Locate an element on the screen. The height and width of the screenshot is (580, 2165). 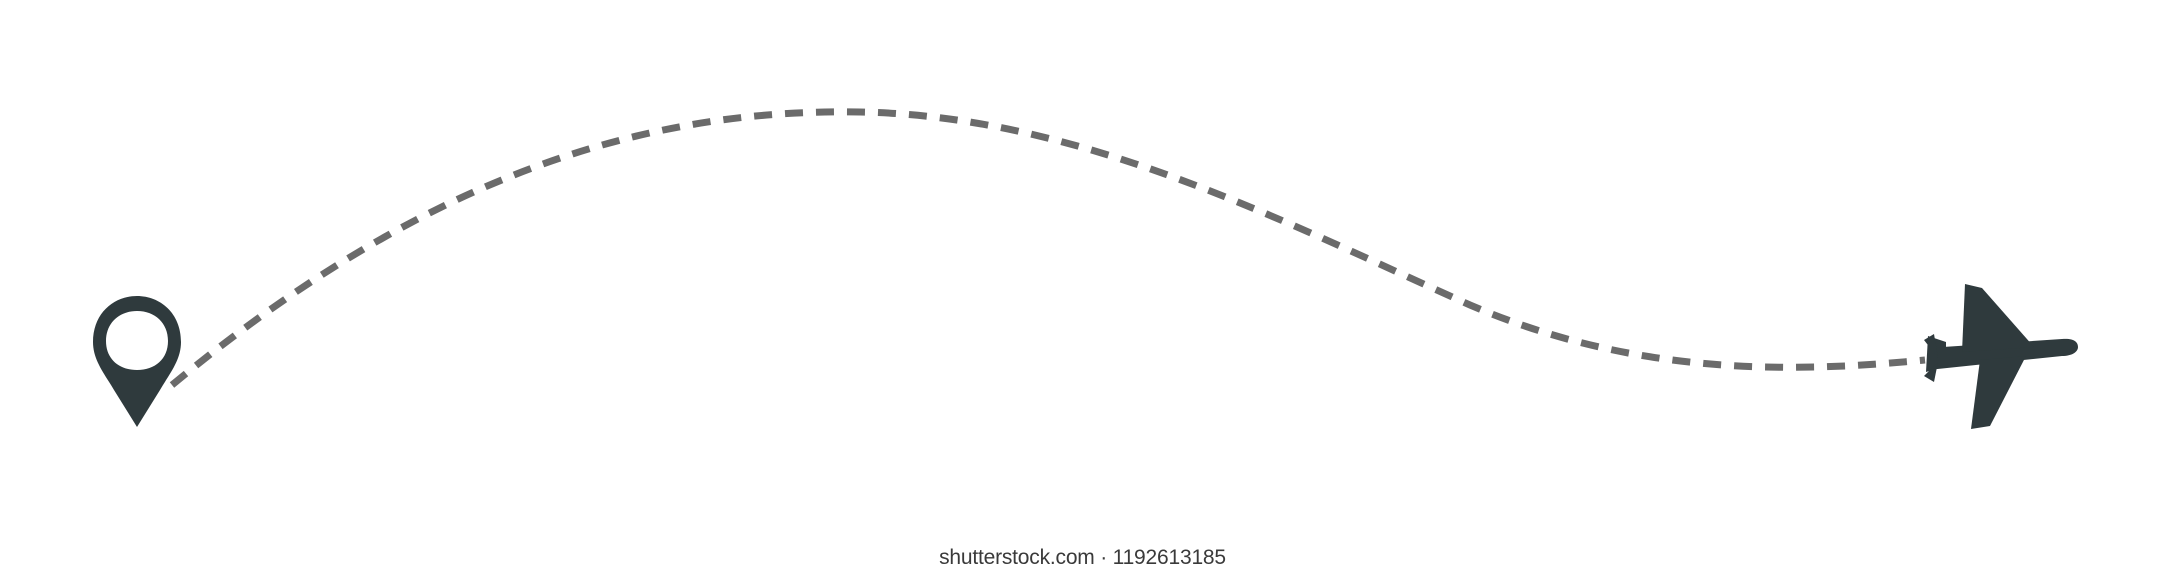
location-pin-icon is located at coordinates (137, 361).